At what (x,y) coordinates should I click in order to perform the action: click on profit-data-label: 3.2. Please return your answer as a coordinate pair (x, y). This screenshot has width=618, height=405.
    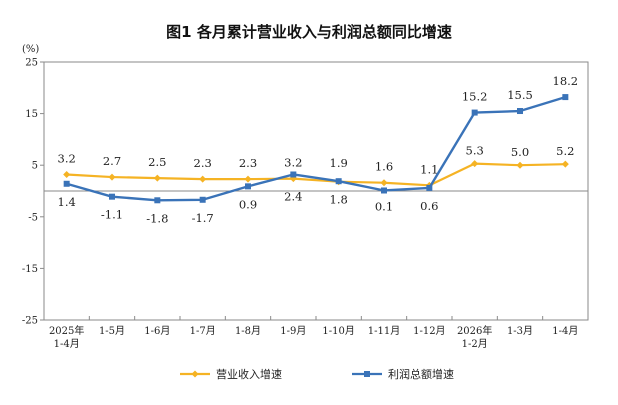
    Looking at the image, I should click on (293, 162).